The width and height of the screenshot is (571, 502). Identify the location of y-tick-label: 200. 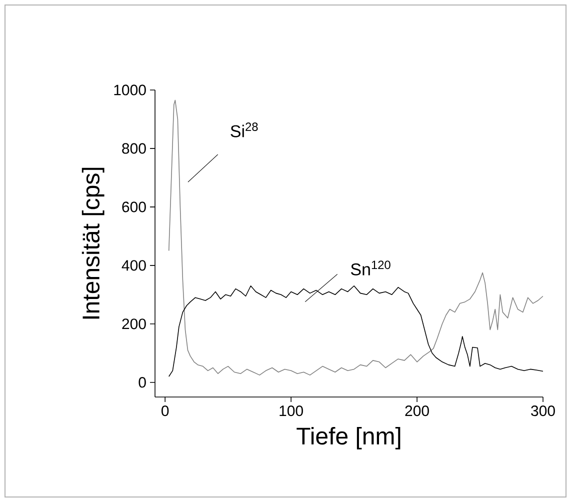
(134, 324).